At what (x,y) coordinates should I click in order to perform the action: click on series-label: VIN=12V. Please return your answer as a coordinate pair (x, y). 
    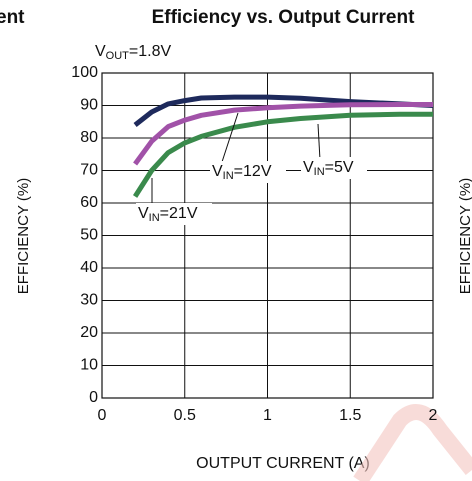
    Looking at the image, I should click on (242, 172).